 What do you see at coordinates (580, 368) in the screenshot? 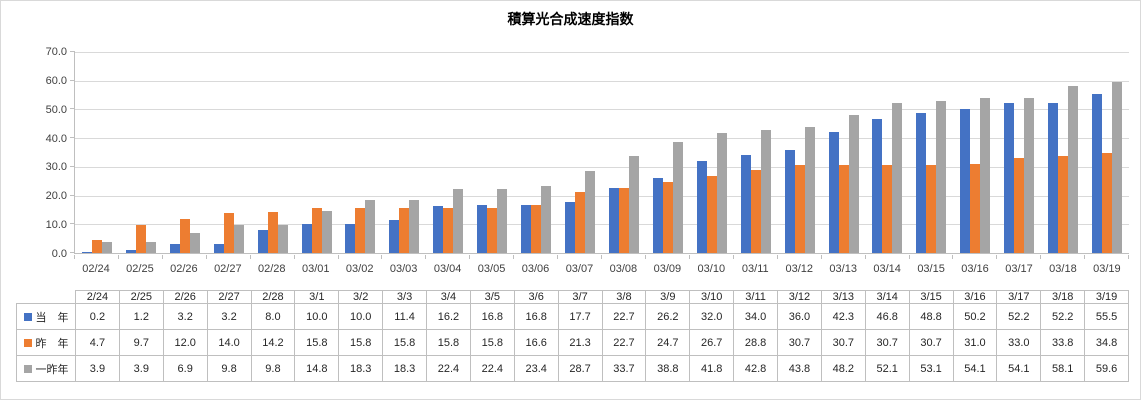
I see `table-value-cell: 28.7` at bounding box center [580, 368].